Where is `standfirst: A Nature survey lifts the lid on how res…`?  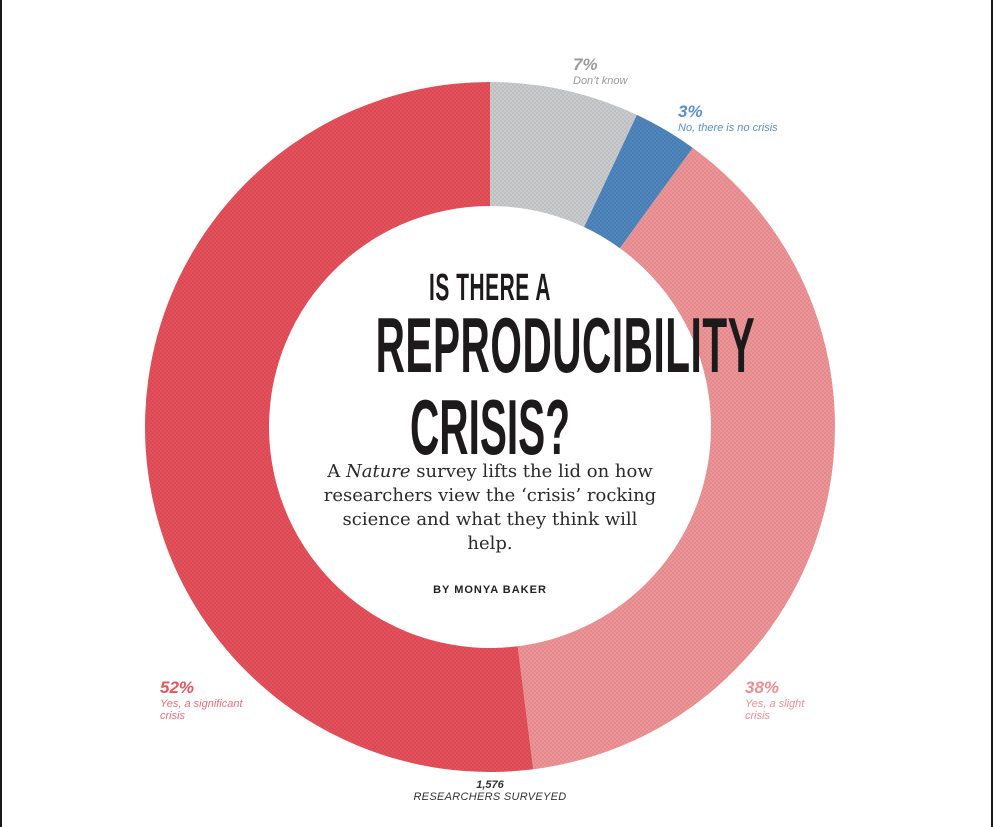 standfirst: A Nature survey lifts the lid on how res… is located at coordinates (490, 508).